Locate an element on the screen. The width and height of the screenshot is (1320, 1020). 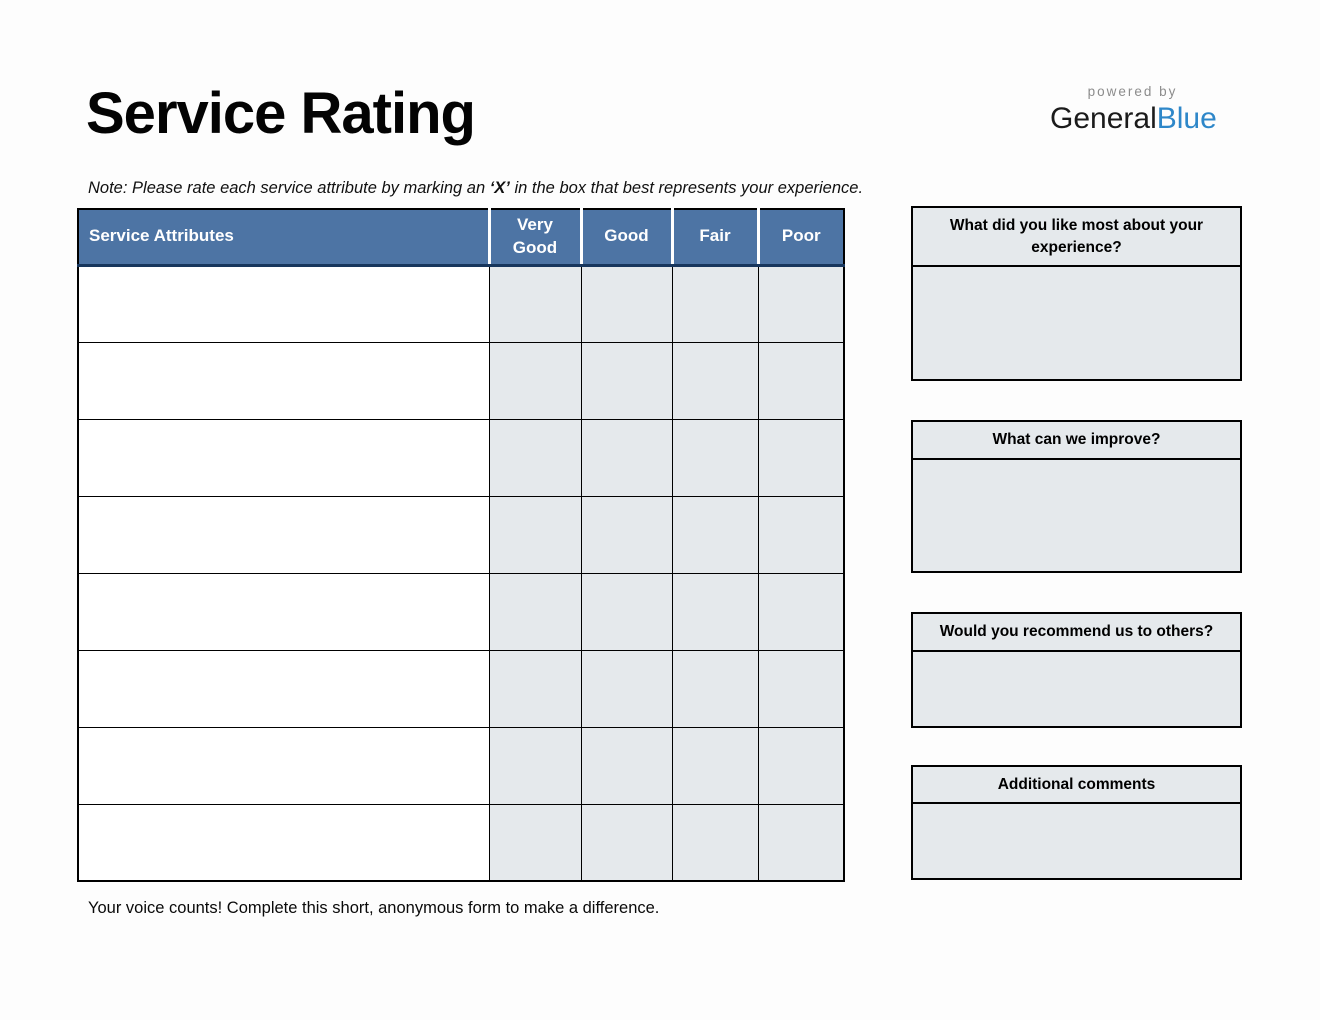
brand-logo: powered by GeneralBlue is located at coordinates (1133, 109).